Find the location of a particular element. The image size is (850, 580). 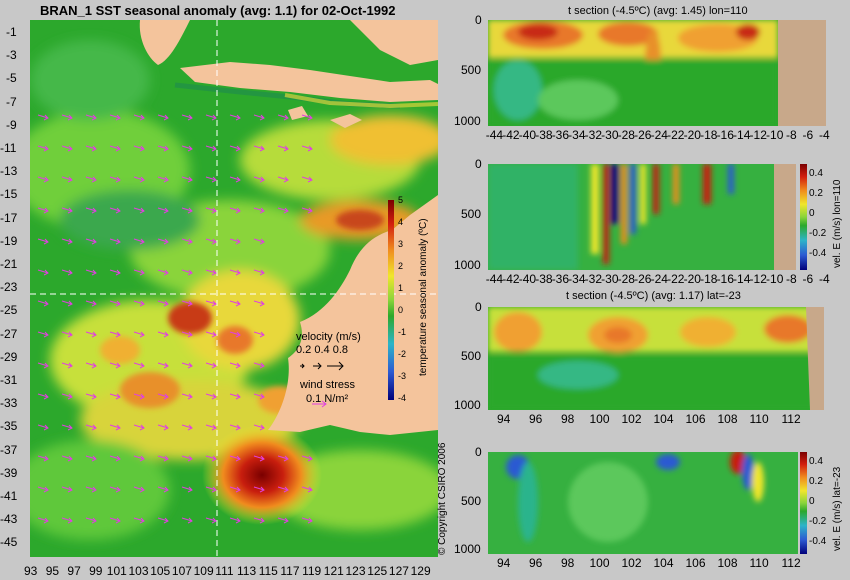

section4-svg is located at coordinates (643, 503).